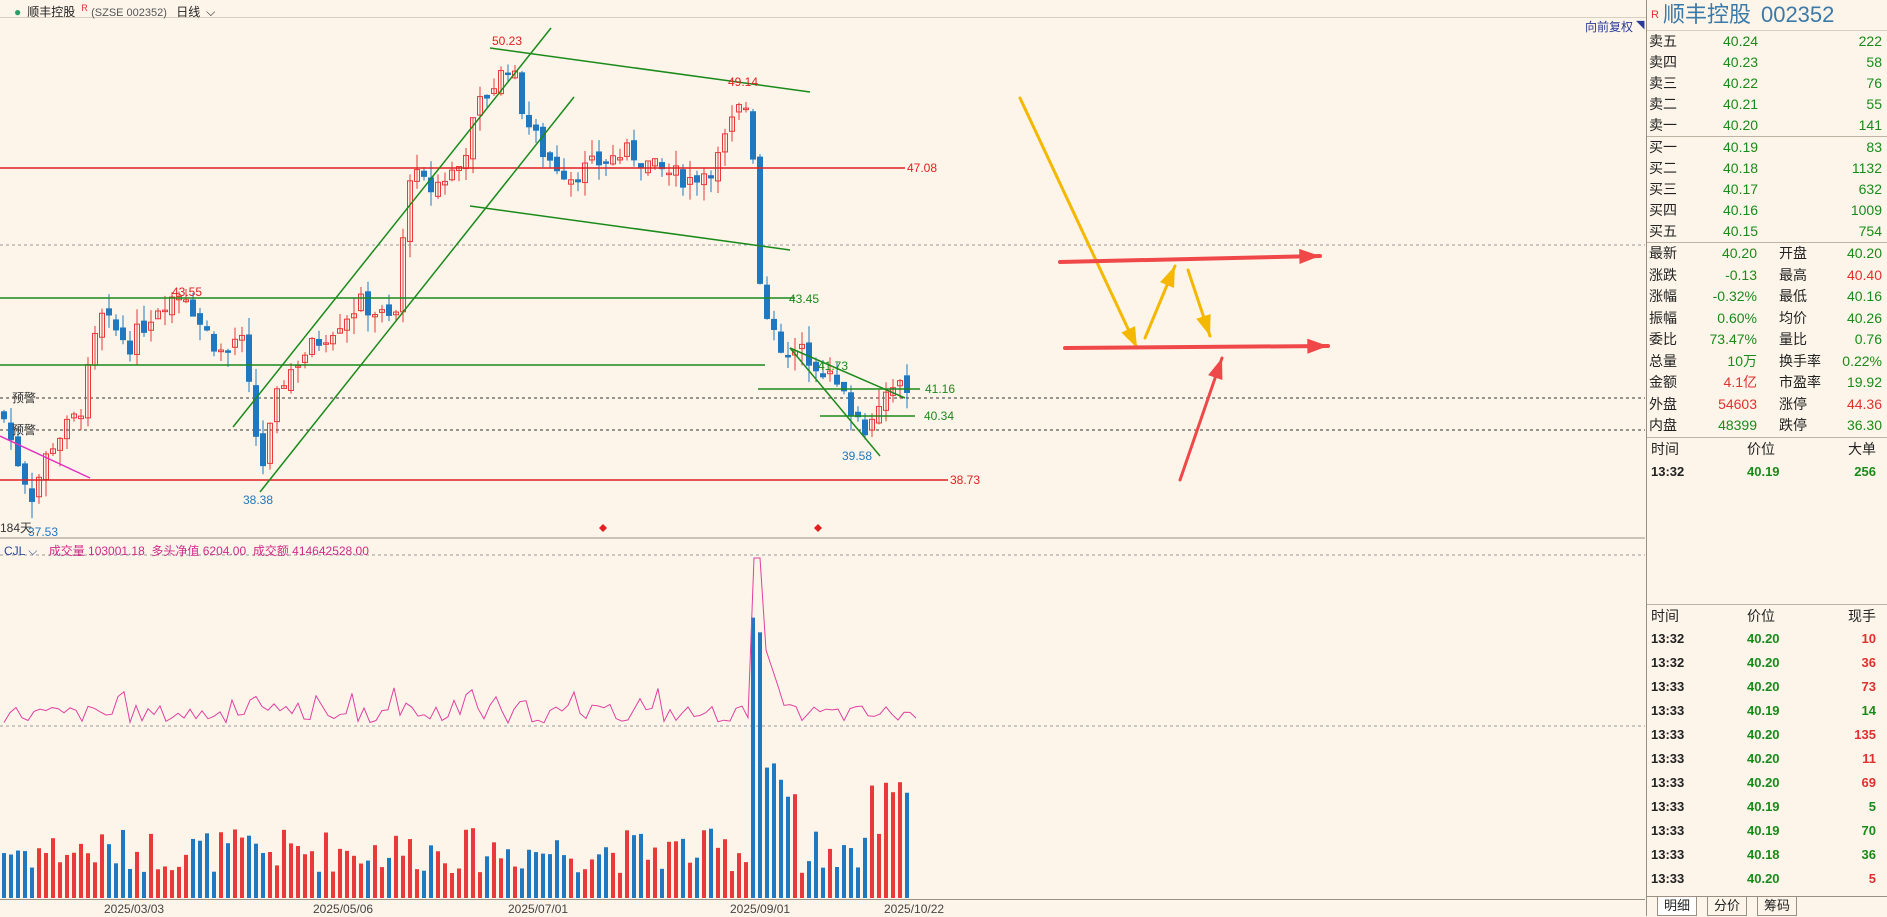 The image size is (1887, 917). What do you see at coordinates (1870, 189) in the screenshot?
I see `book-volume: 632` at bounding box center [1870, 189].